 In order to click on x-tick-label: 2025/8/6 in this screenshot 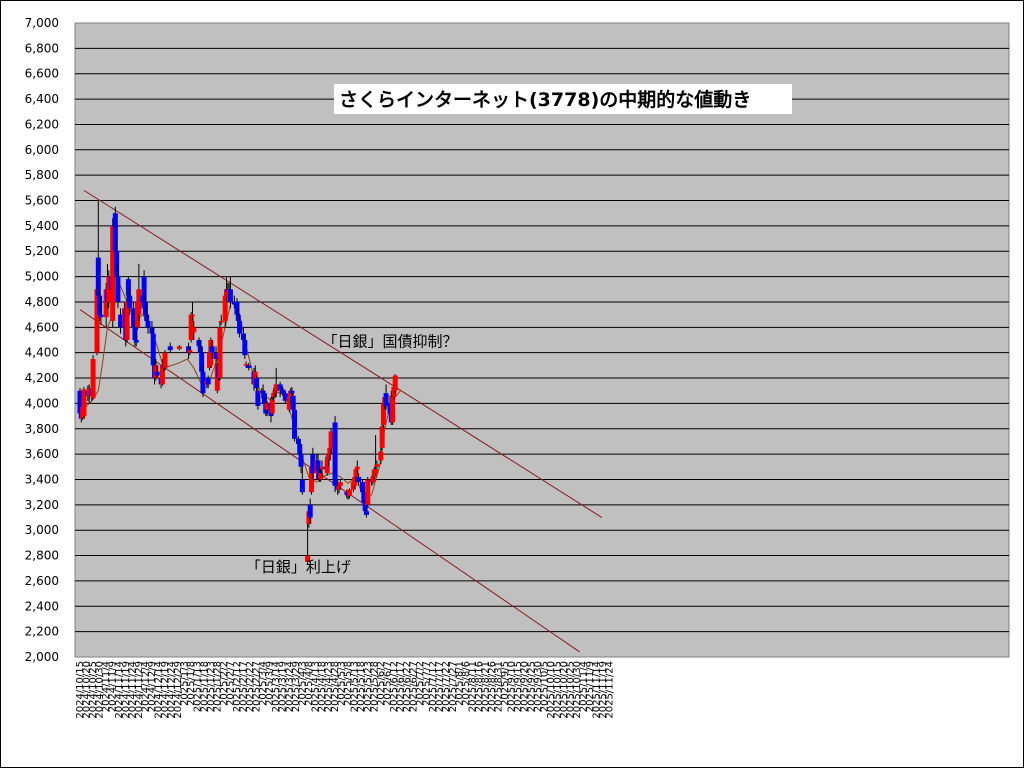, I will do `click(466, 683)`.